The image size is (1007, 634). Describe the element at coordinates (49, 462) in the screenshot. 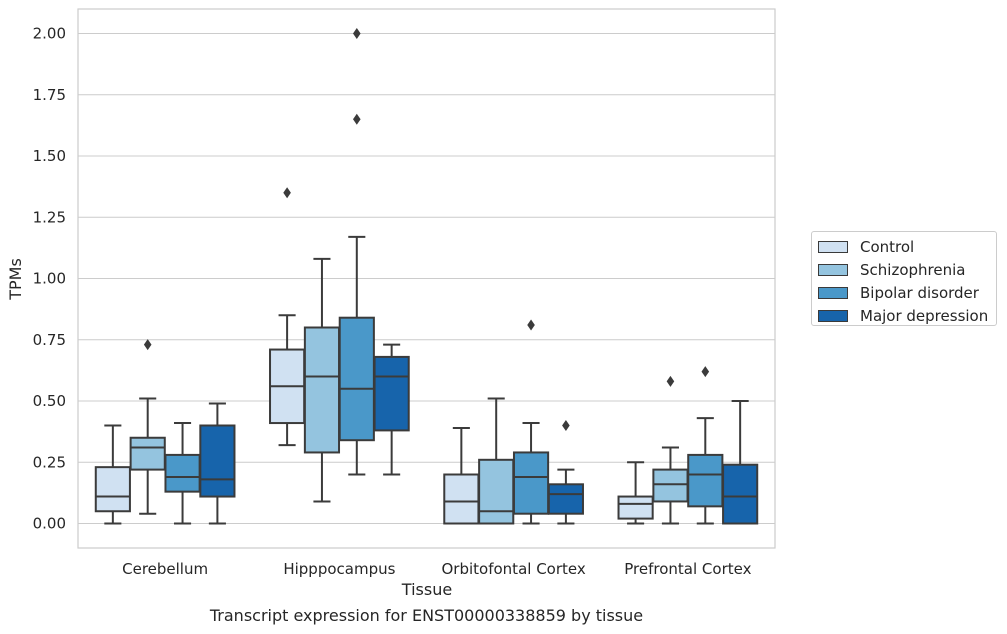

I see `y-tick-label: 0.25` at that location.